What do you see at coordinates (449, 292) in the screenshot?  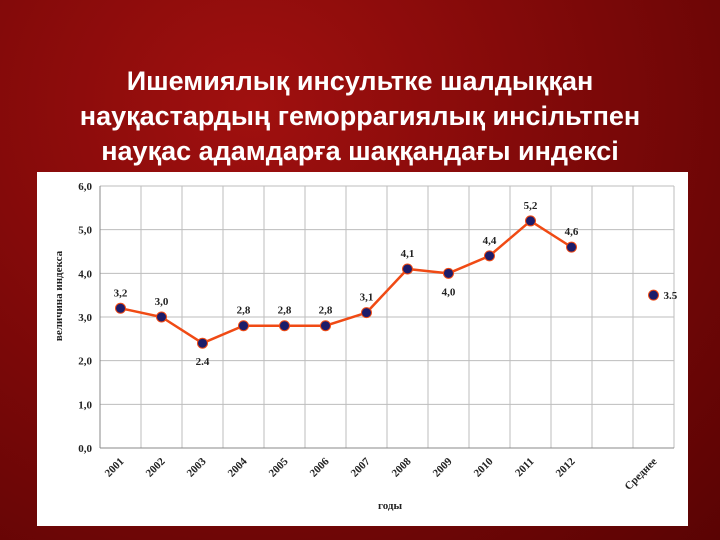 I see `data-label: 4,0` at bounding box center [449, 292].